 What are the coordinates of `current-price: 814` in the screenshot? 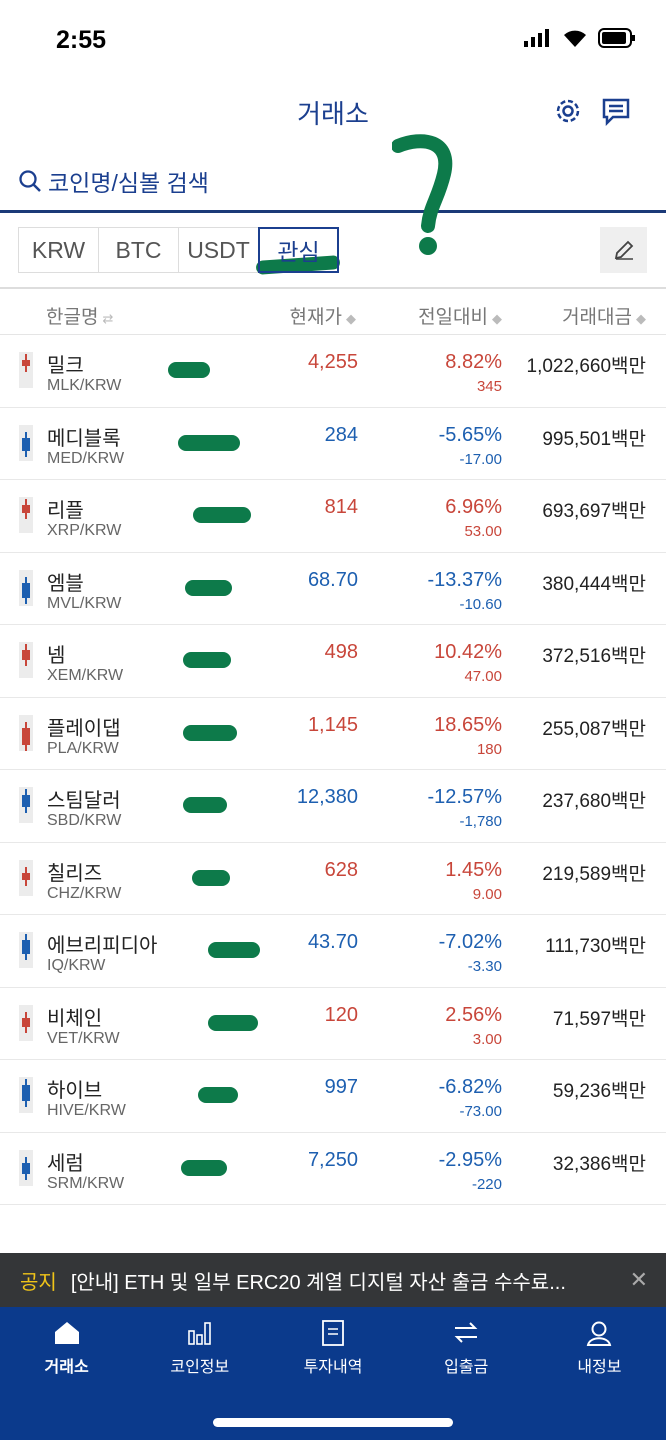 It's located at (341, 507).